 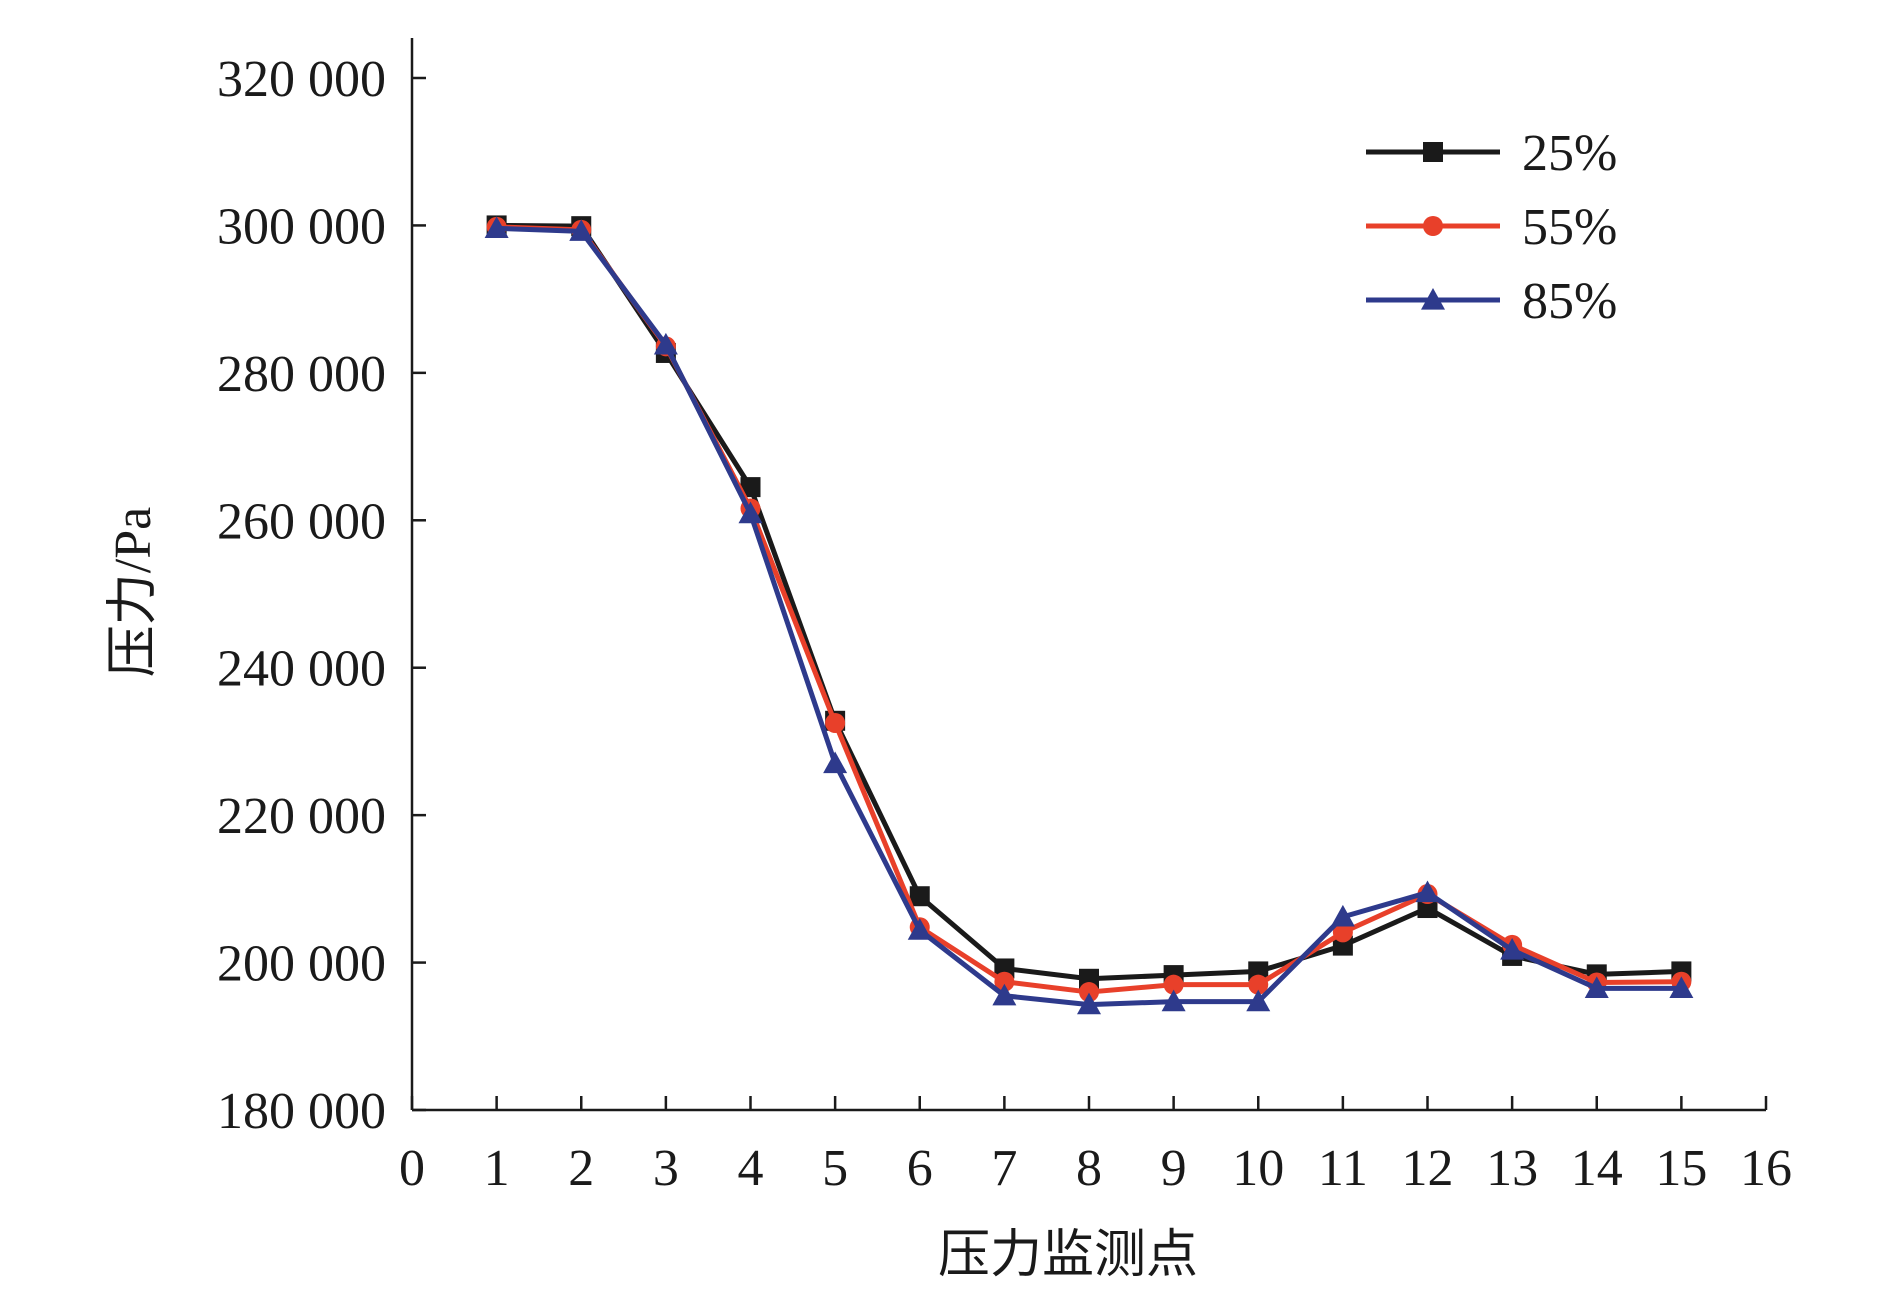 What do you see at coordinates (301, 521) in the screenshot?
I see `y-tick-label: 260 000` at bounding box center [301, 521].